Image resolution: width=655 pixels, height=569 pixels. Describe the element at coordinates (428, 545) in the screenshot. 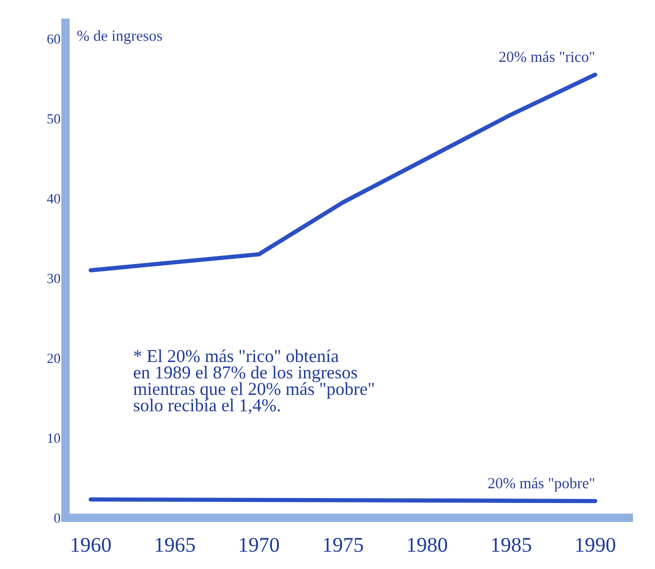

I see `x-tick-label: 1980` at that location.